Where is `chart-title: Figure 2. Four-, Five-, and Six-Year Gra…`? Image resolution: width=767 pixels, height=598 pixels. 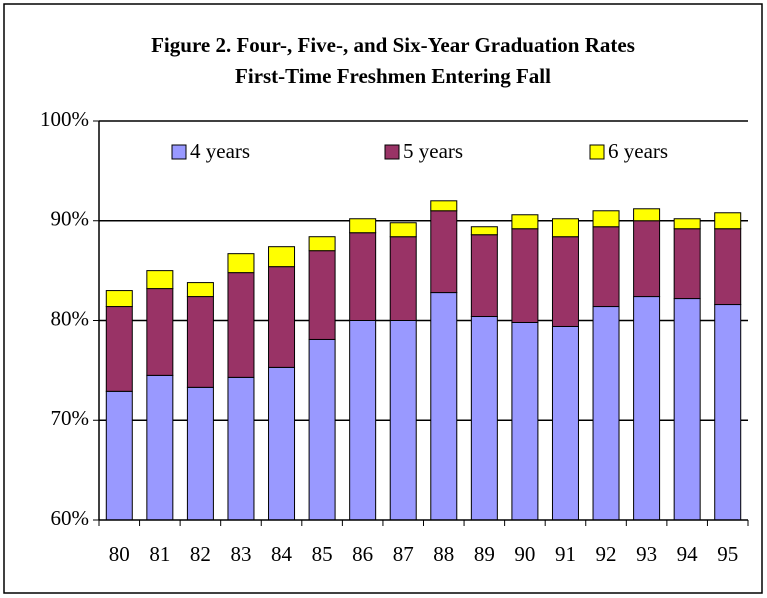 chart-title: Figure 2. Four-, Five-, and Six-Year Gra… is located at coordinates (393, 45).